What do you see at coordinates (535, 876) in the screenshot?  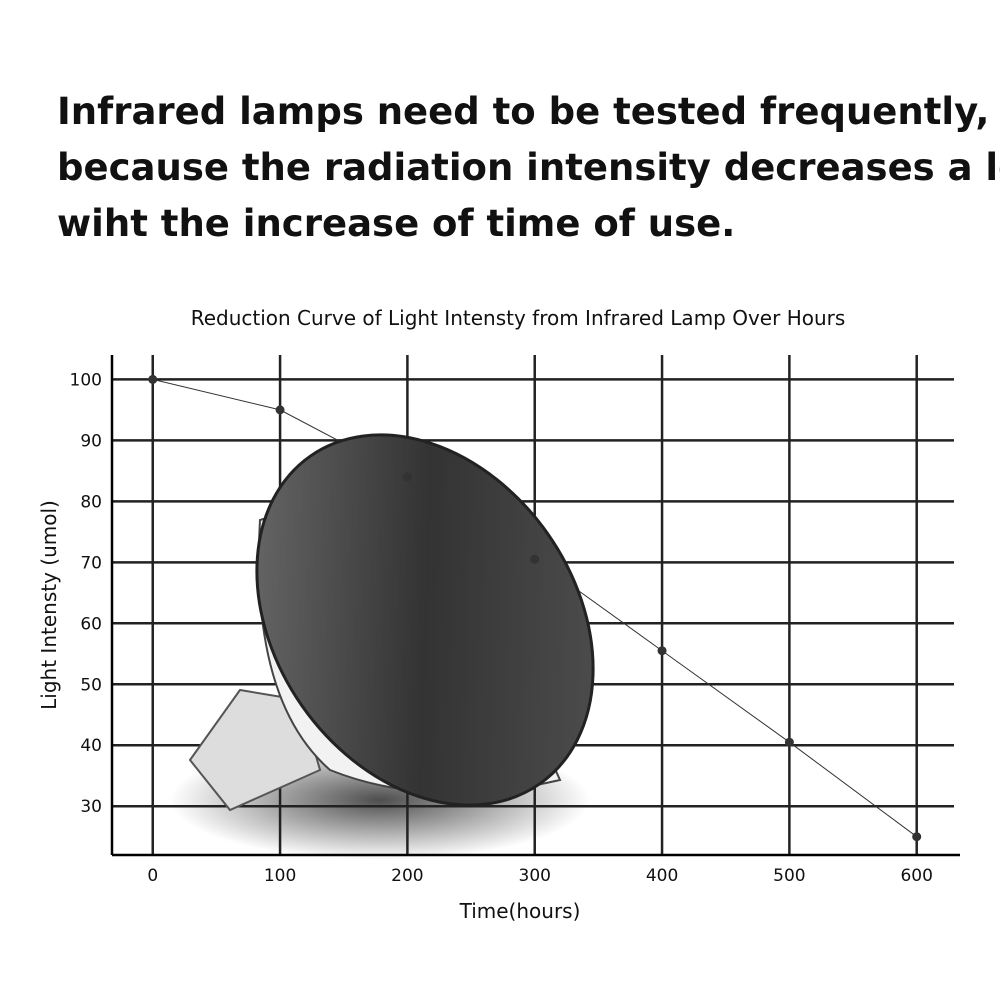 I see `x-tick-label: 300` at bounding box center [535, 876].